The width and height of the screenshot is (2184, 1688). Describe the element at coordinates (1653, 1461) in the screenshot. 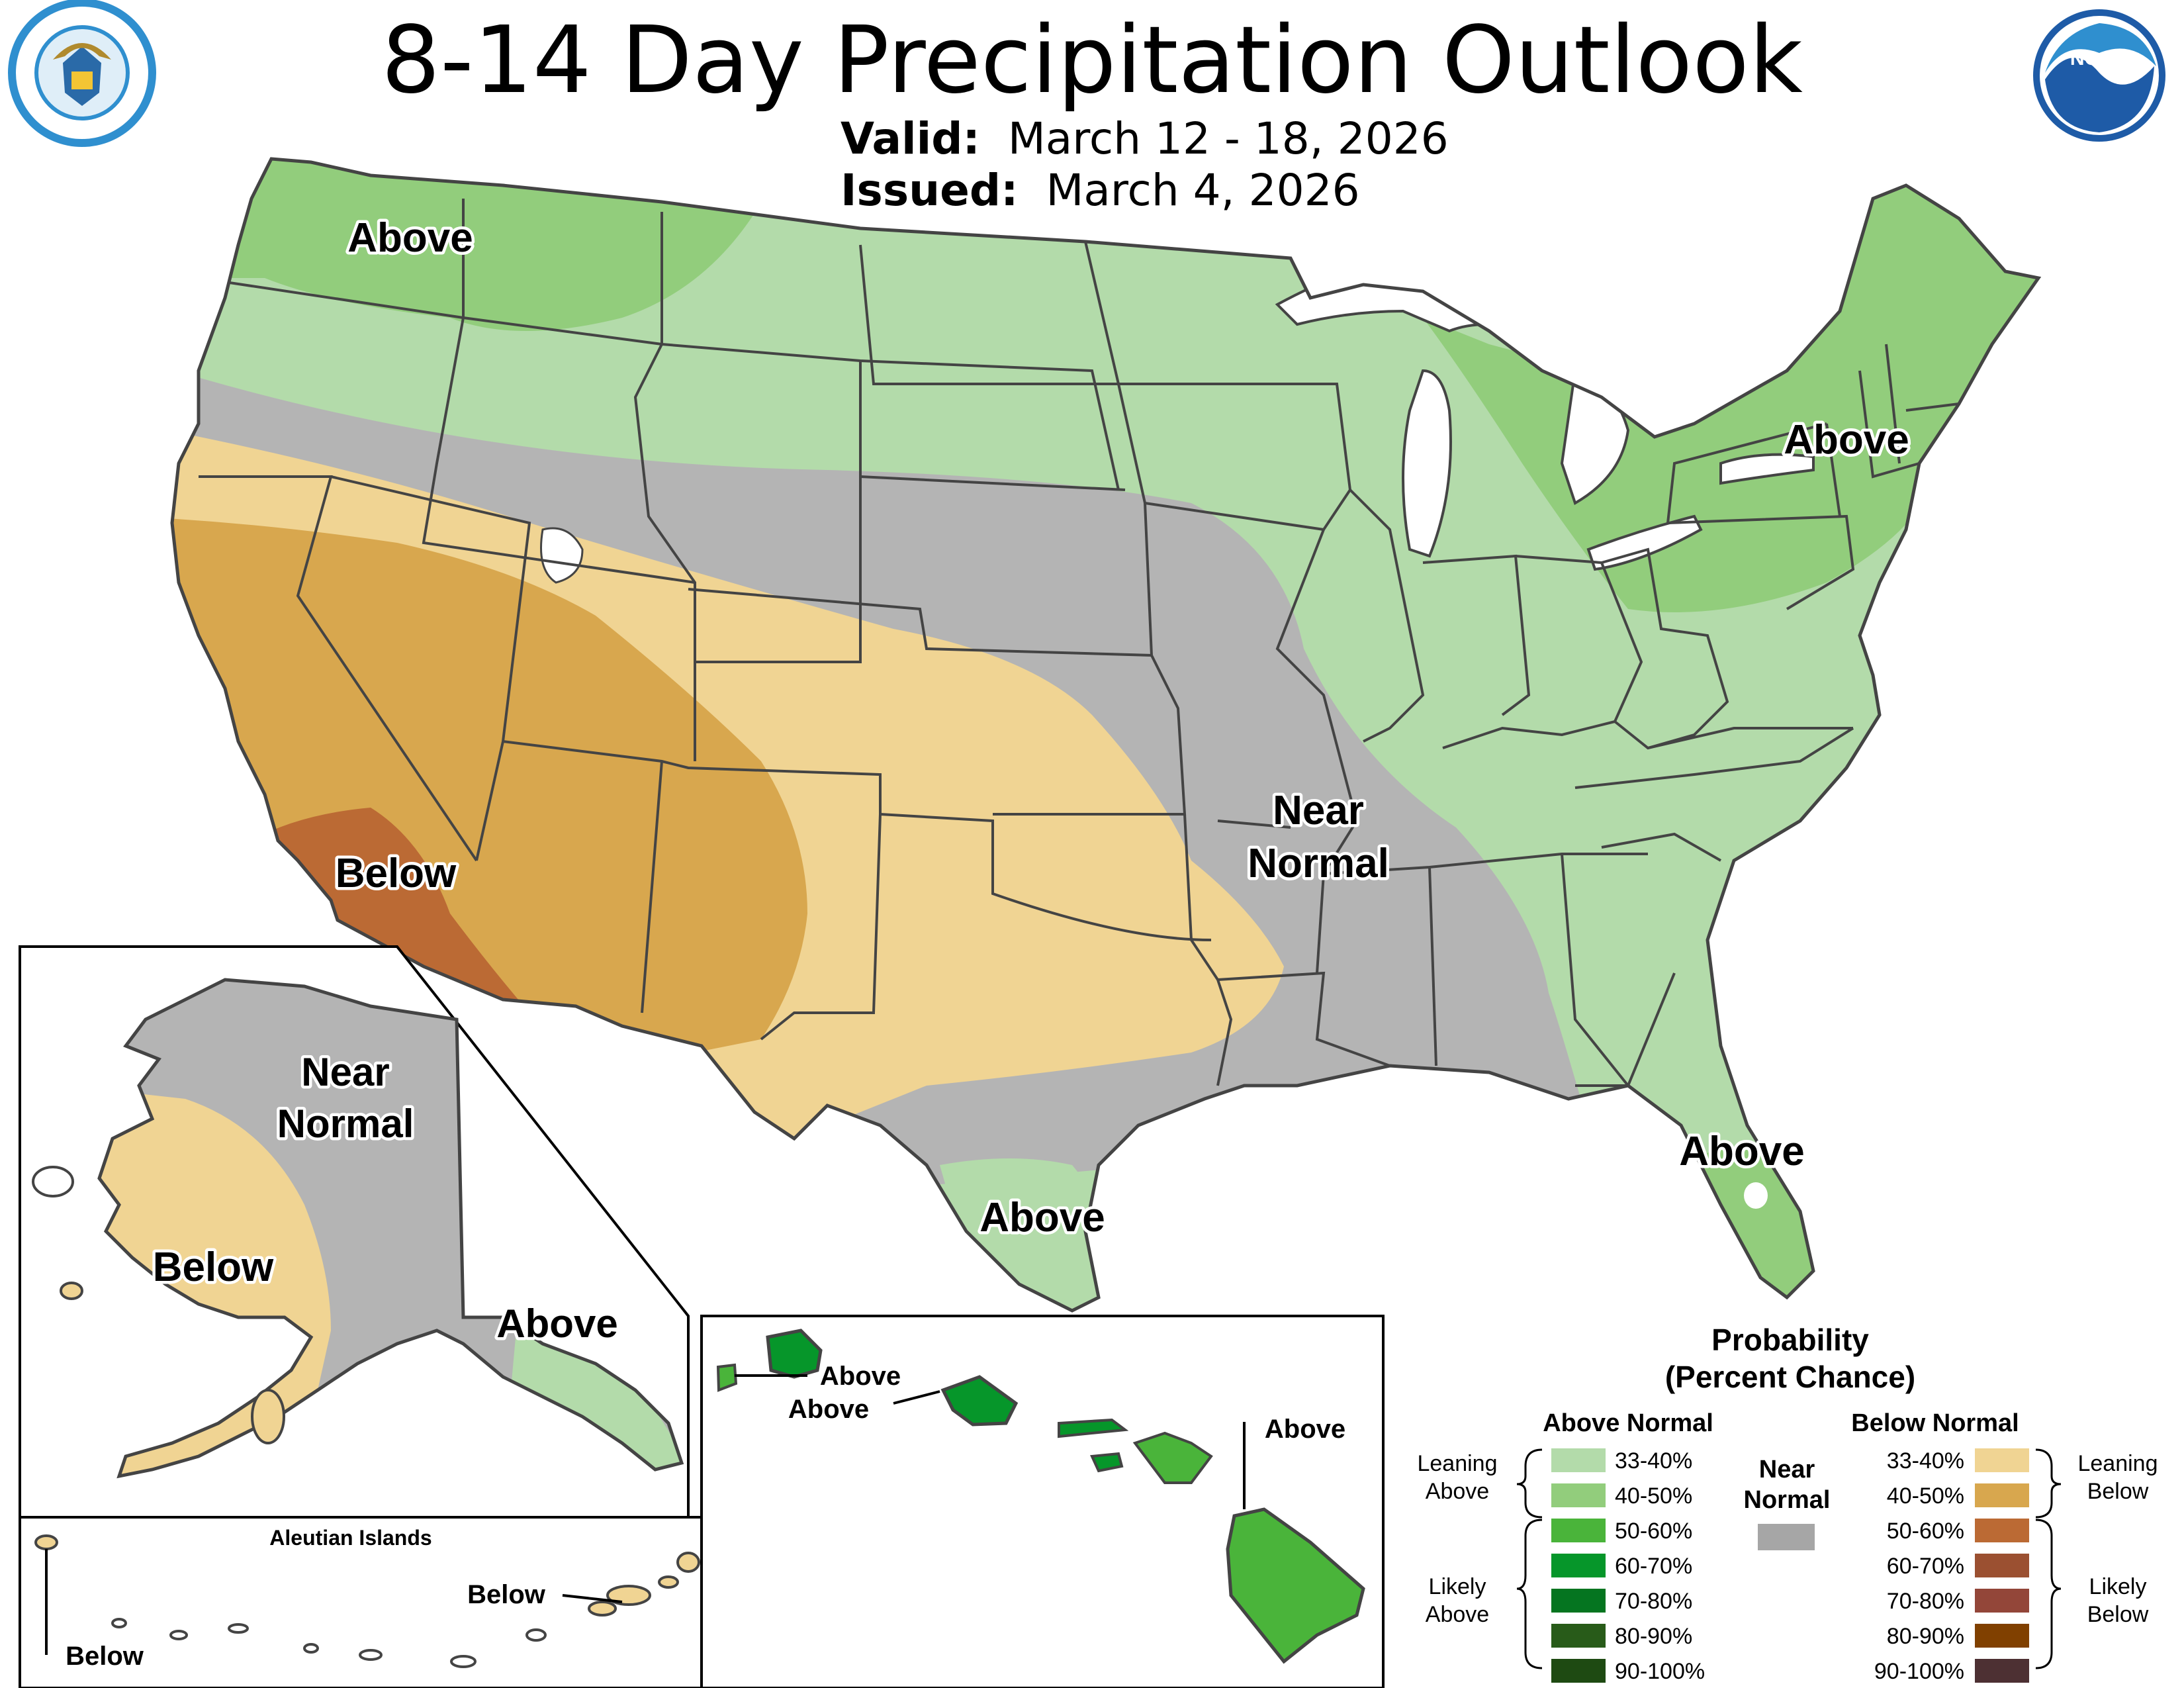

I see `legend-above-range-1: 33-40%` at that location.